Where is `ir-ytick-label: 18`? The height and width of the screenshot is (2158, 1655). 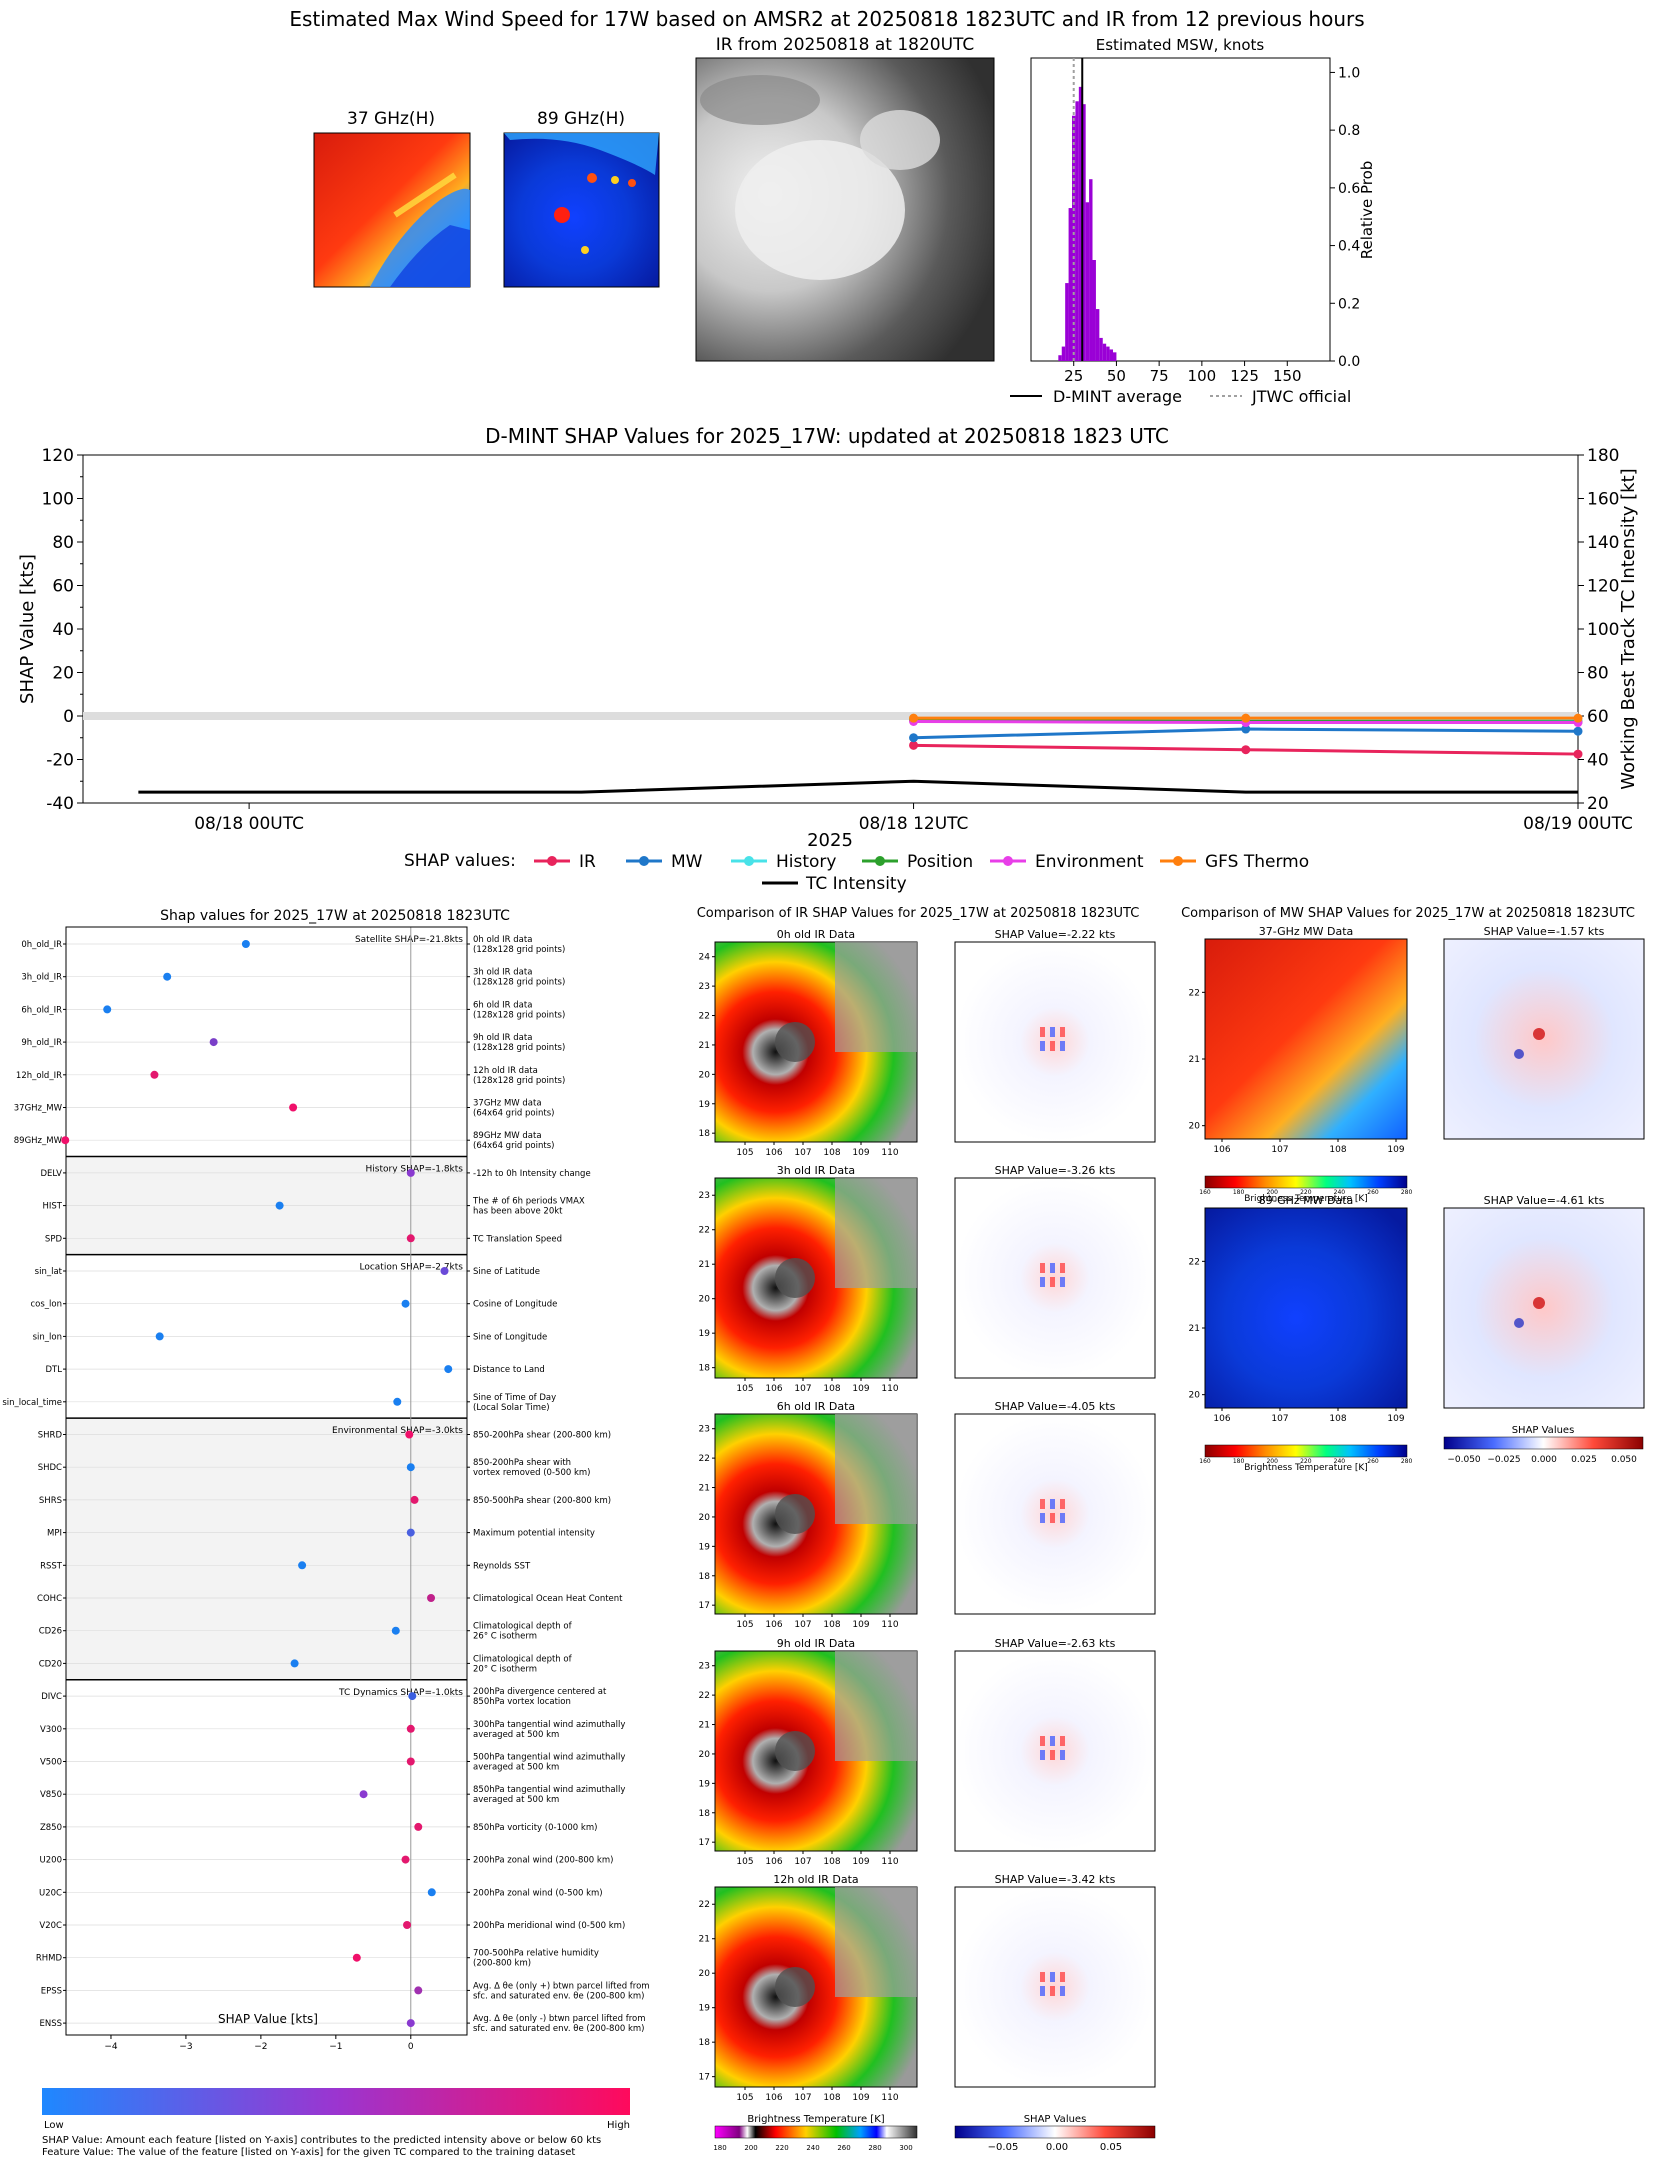 ir-ytick-label: 18 is located at coordinates (705, 2043).